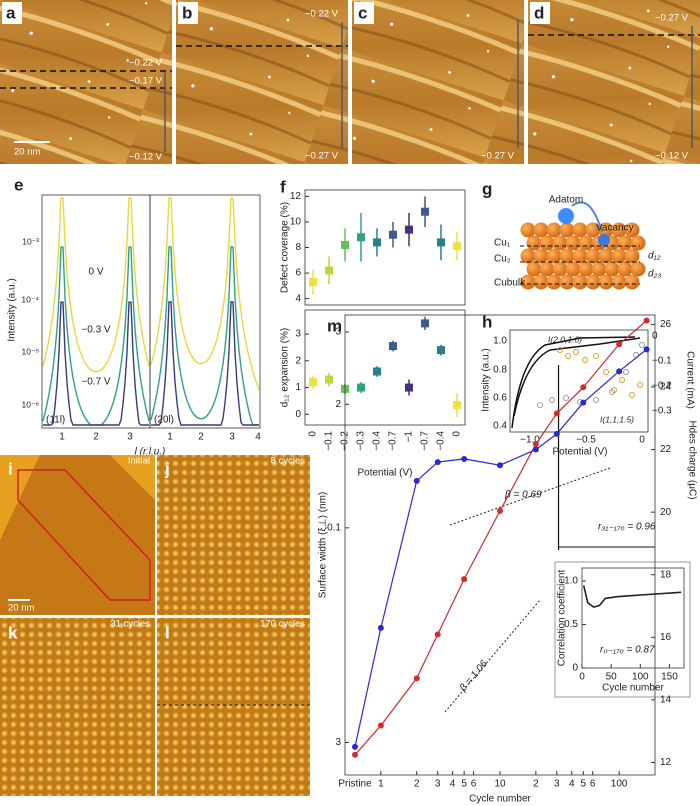  What do you see at coordinates (12, 13) in the screenshot?
I see `label-box` at bounding box center [12, 13].